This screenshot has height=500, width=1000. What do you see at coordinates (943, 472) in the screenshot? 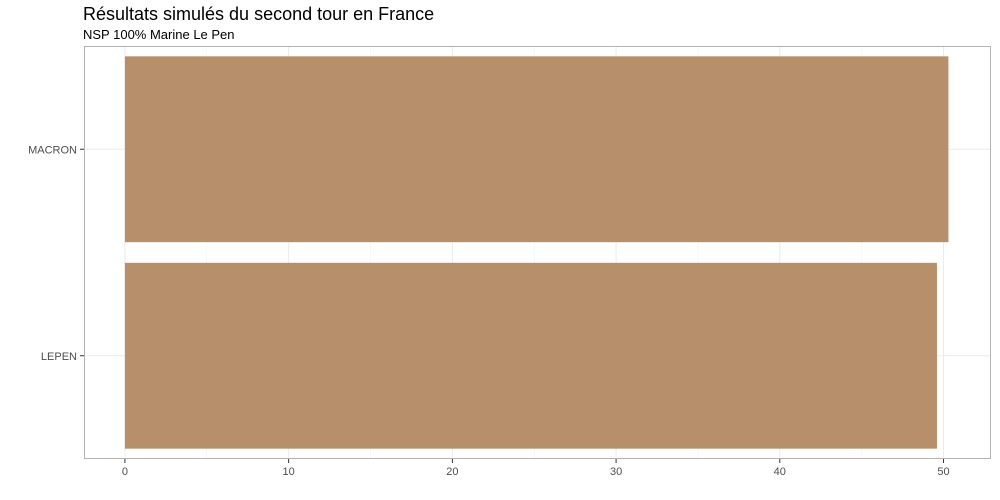
I see `x-tick-label: 50` at bounding box center [943, 472].